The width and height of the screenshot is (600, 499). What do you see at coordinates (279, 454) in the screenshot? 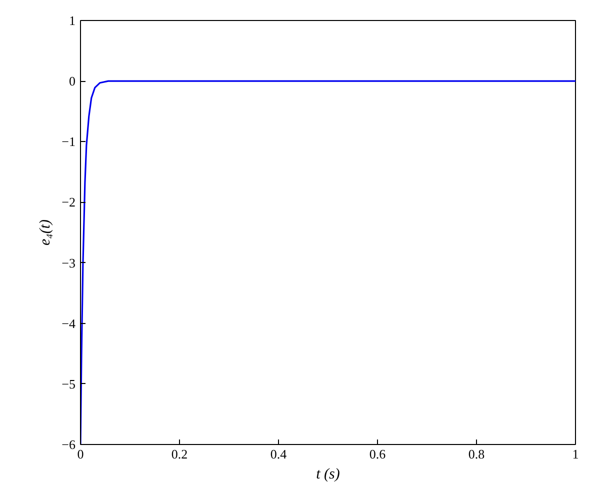
I see `x-tick-label: 0.4` at bounding box center [279, 454].